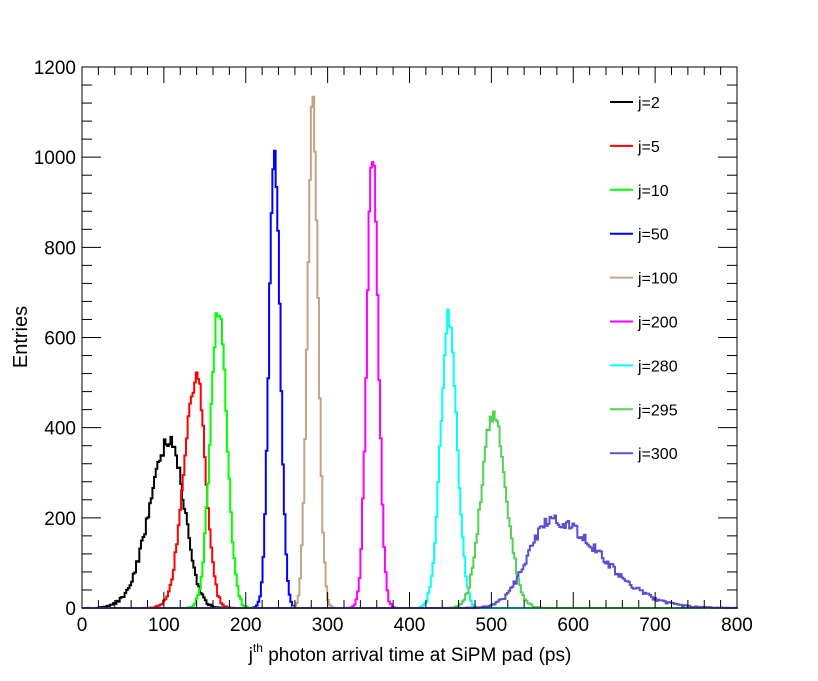 This screenshot has width=818, height=681. What do you see at coordinates (648, 103) in the screenshot?
I see `legend-entry: j=2` at bounding box center [648, 103].